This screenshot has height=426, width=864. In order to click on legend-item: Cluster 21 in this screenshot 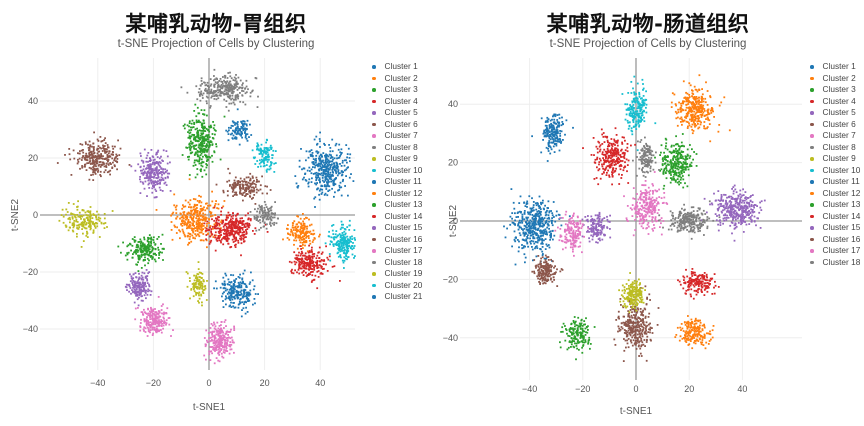, I will do `click(397, 297)`.